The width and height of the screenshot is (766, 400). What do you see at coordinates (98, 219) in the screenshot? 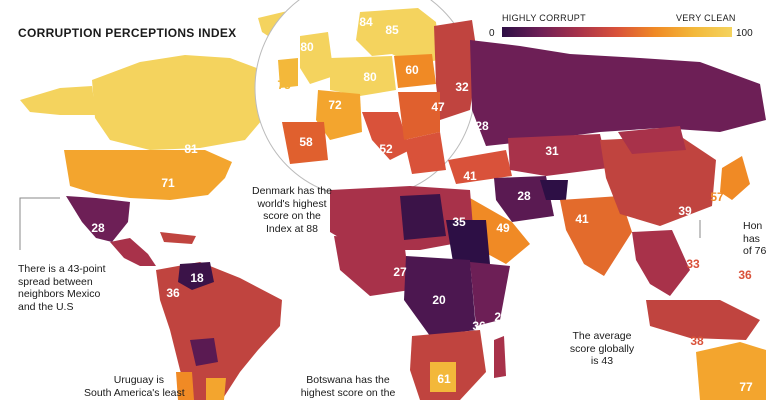
I see `mexico-region` at bounding box center [98, 219].